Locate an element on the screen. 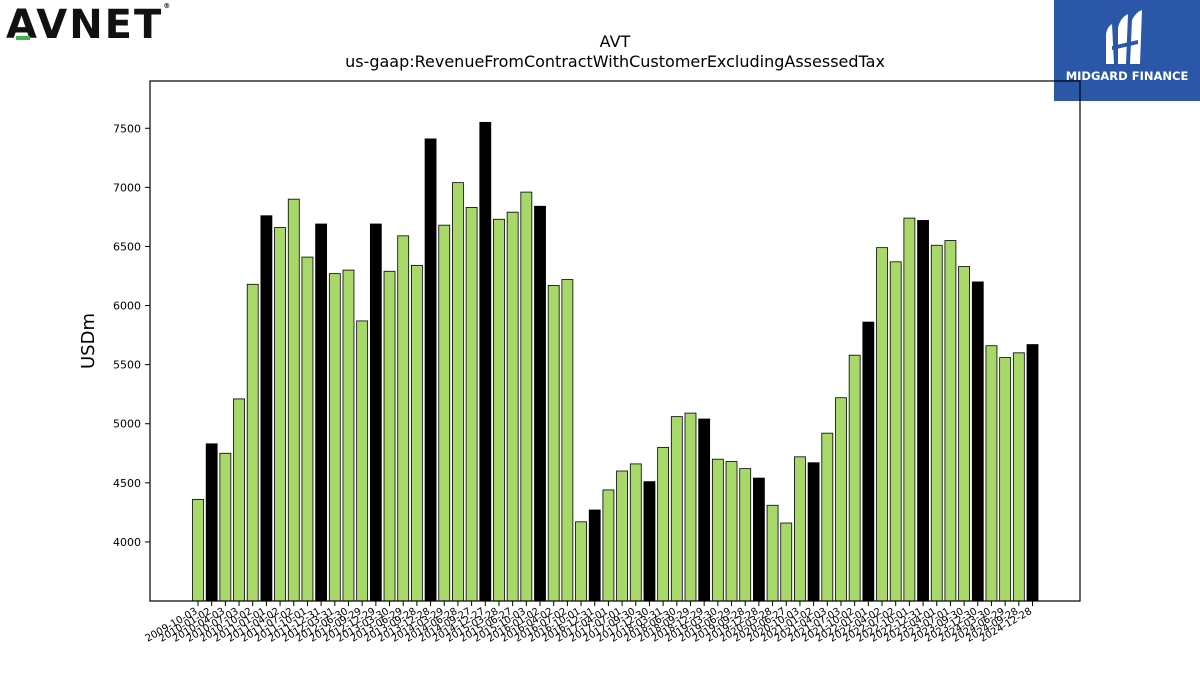 The width and height of the screenshot is (1200, 675). y-tick-label: 6500 is located at coordinates (127, 246).